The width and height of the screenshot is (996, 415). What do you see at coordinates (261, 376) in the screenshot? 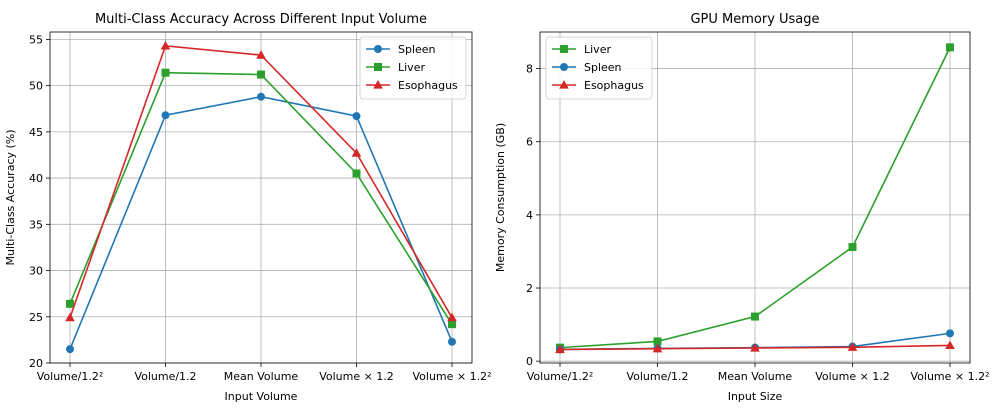
I see `left-x-tick-label: Mean Volume` at bounding box center [261, 376].